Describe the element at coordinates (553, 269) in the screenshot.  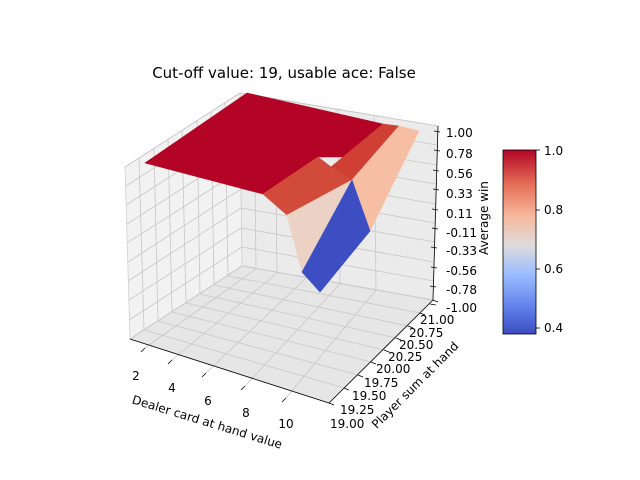
I see `colorbar-tick-label: 0.6` at that location.